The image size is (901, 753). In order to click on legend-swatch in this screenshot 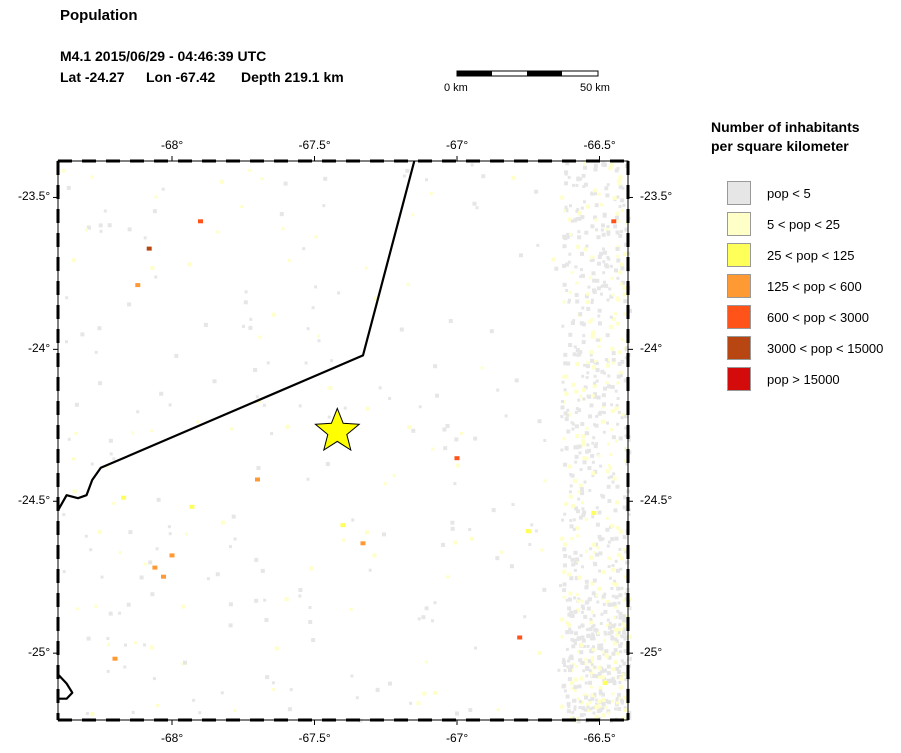, I will do `click(739, 286)`.